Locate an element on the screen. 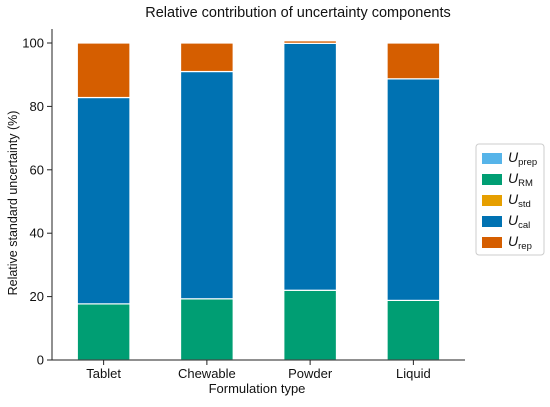 The width and height of the screenshot is (550, 407). bar-segment-rm-chewable is located at coordinates (206, 329).